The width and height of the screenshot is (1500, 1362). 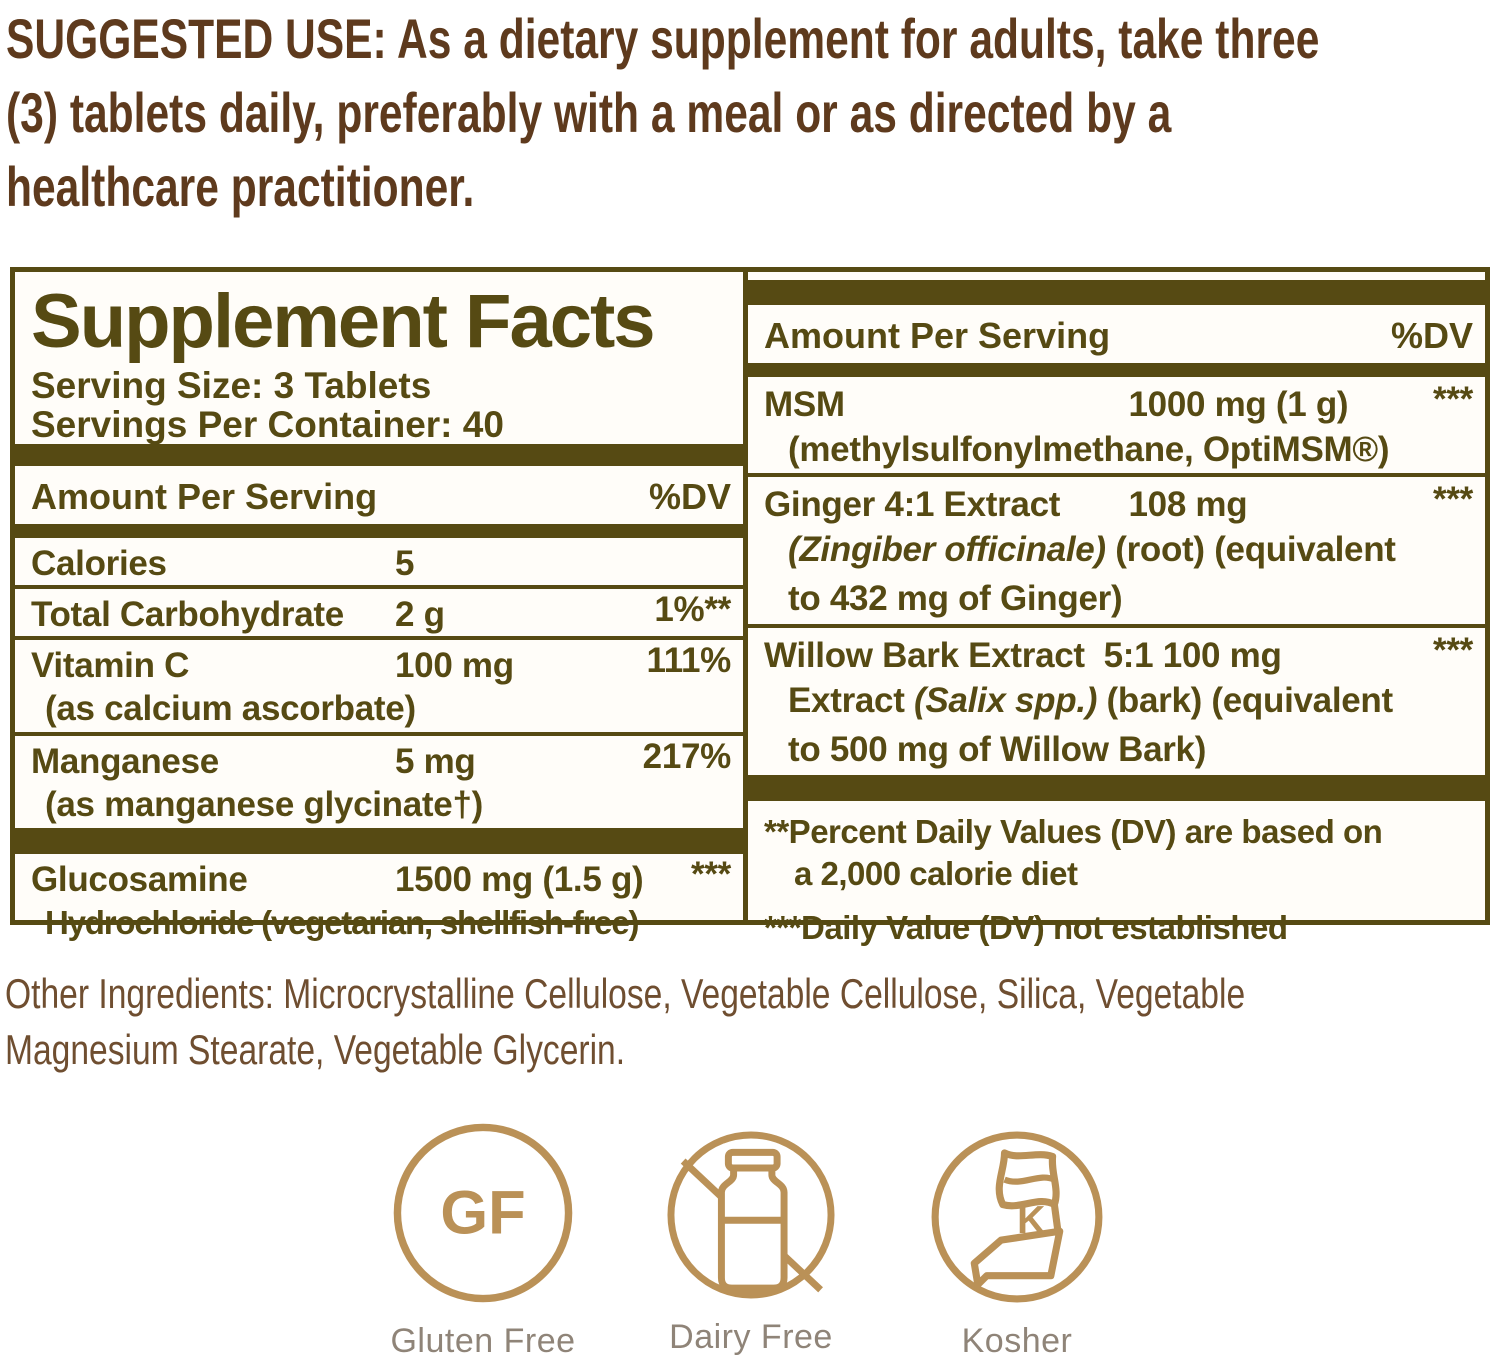 I want to click on nutrient-row-manganese: Manganese 5 mg 217%, so click(x=379, y=759).